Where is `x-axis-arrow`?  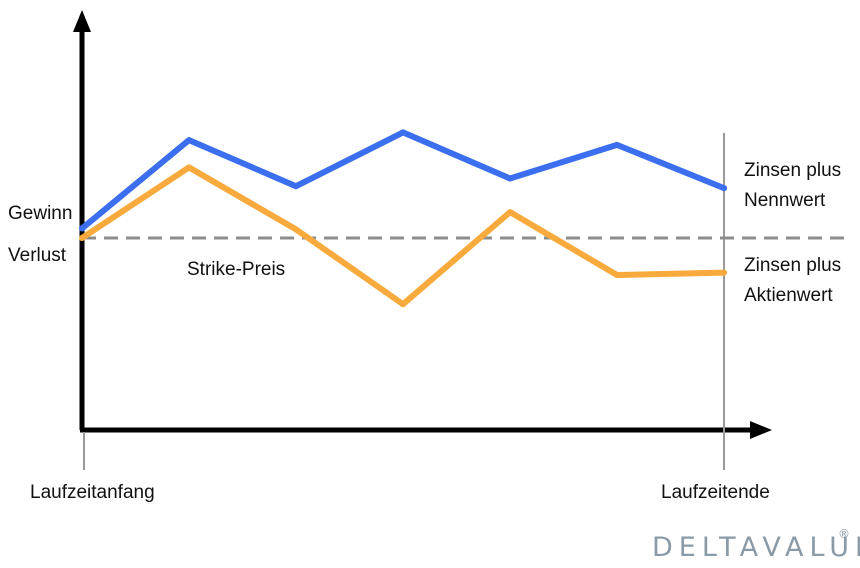 x-axis-arrow is located at coordinates (761, 430).